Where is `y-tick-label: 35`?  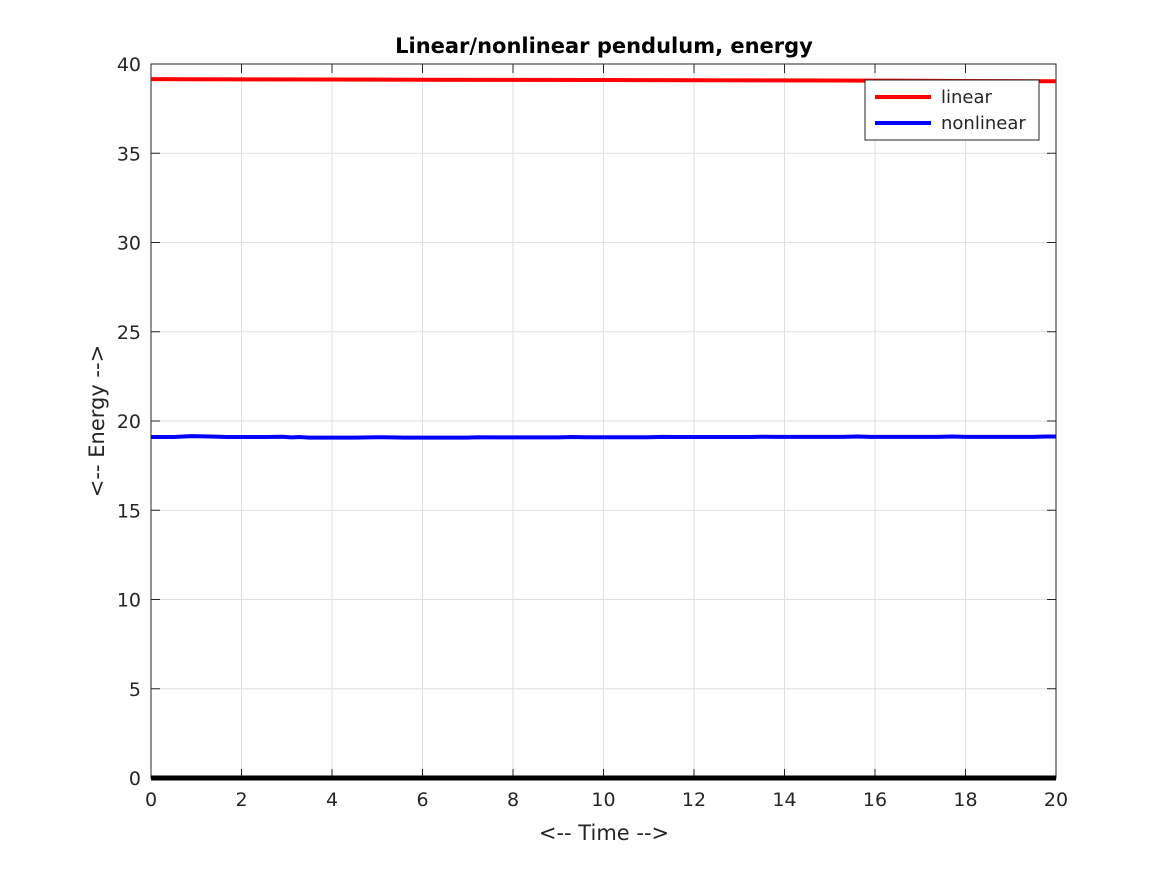 y-tick-label: 35 is located at coordinates (129, 154).